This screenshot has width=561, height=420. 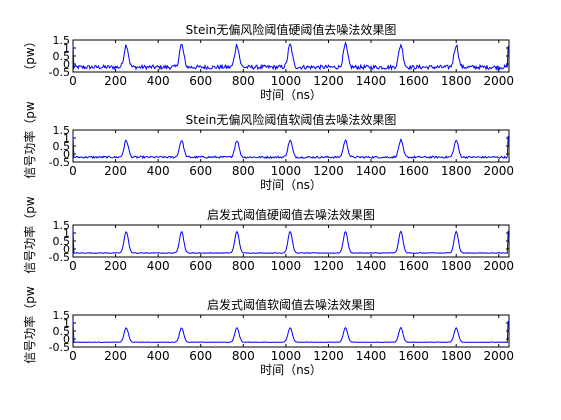 What do you see at coordinates (291, 119) in the screenshot?
I see `chart-title-2: Stein无偏风险阈值软阈值去噪法效果图` at bounding box center [291, 119].